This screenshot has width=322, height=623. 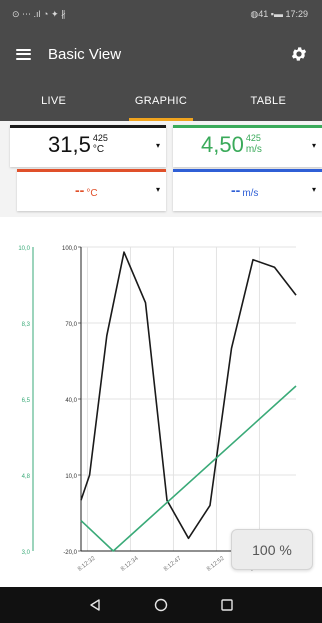 I want to click on y-tick-label-green: 4,8, so click(x=26, y=477).